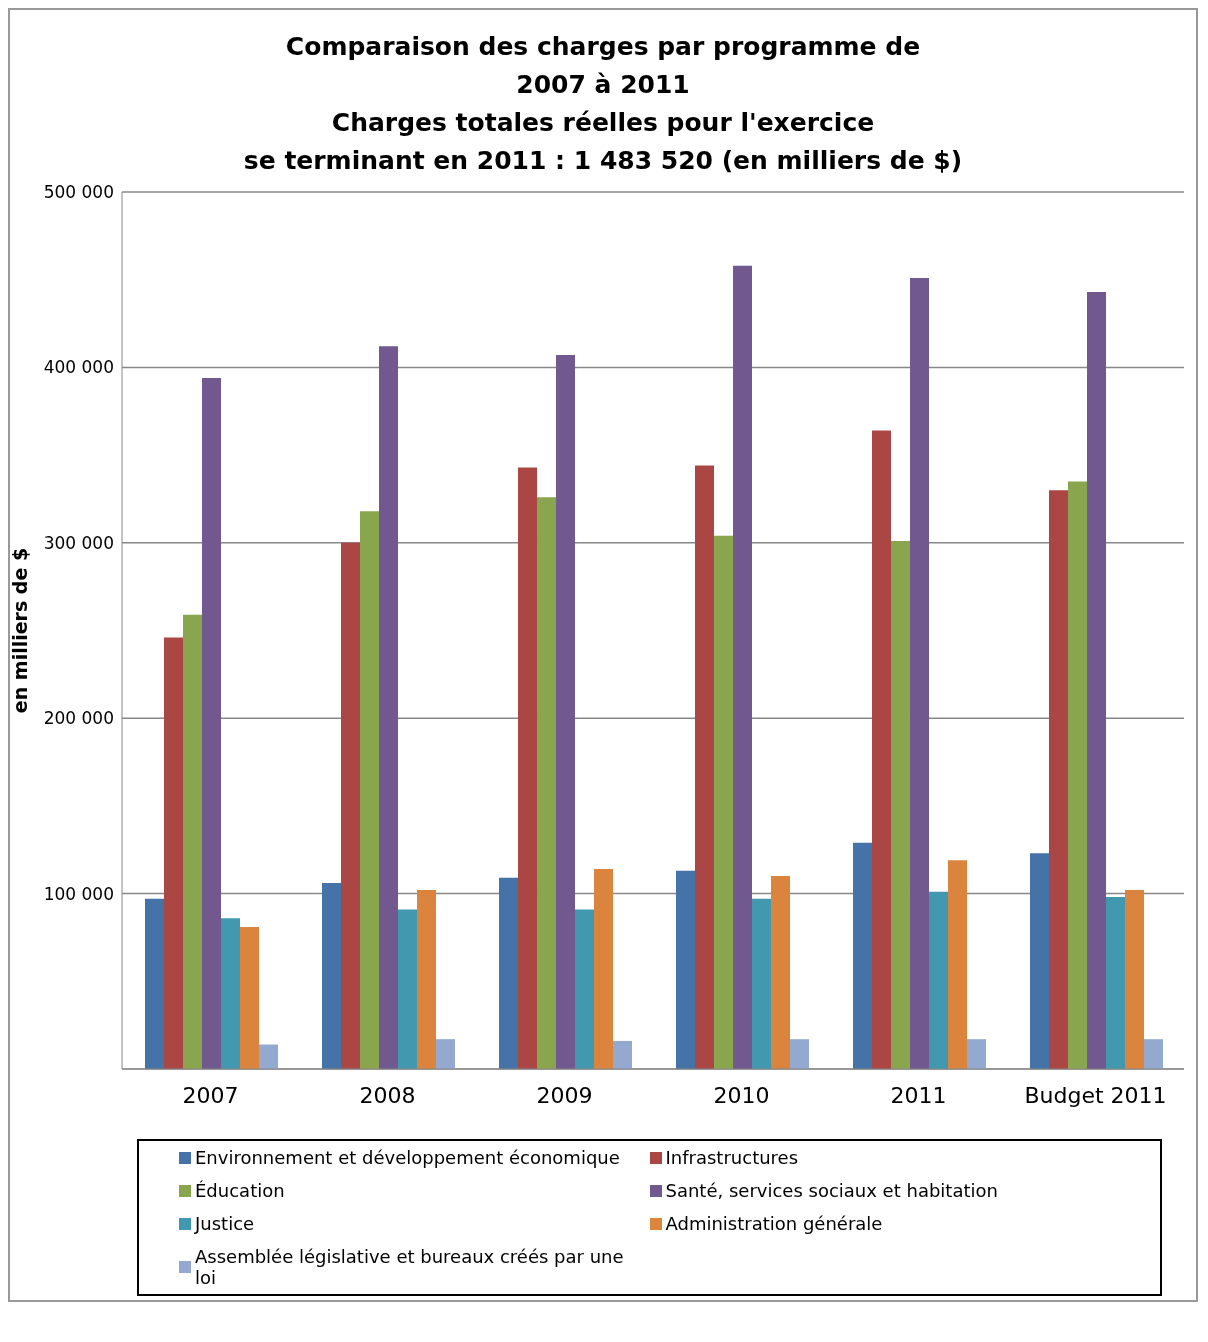 The height and width of the screenshot is (1342, 1208). What do you see at coordinates (225, 1223) in the screenshot?
I see `legend-label: Justice` at bounding box center [225, 1223].